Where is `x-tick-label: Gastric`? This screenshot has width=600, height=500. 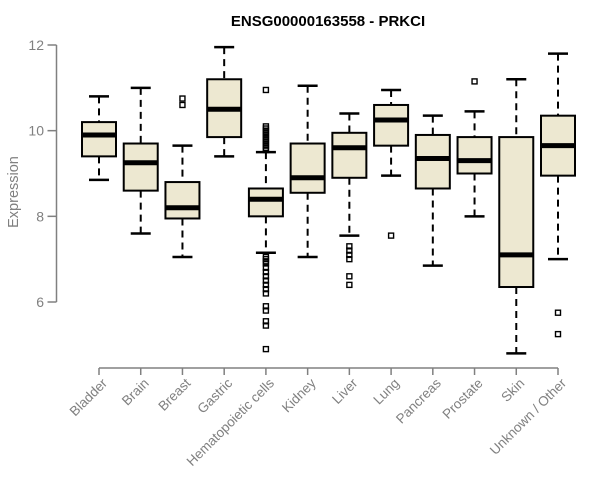 x-tick-label: Gastric is located at coordinates (214, 395).